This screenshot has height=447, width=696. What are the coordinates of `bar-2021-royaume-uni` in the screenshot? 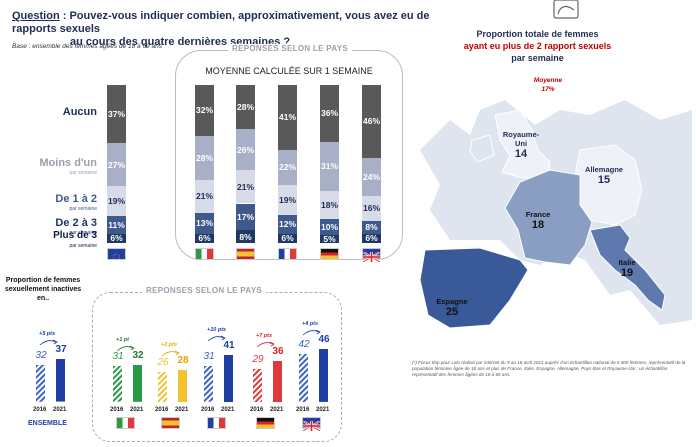 It's located at (323, 375).